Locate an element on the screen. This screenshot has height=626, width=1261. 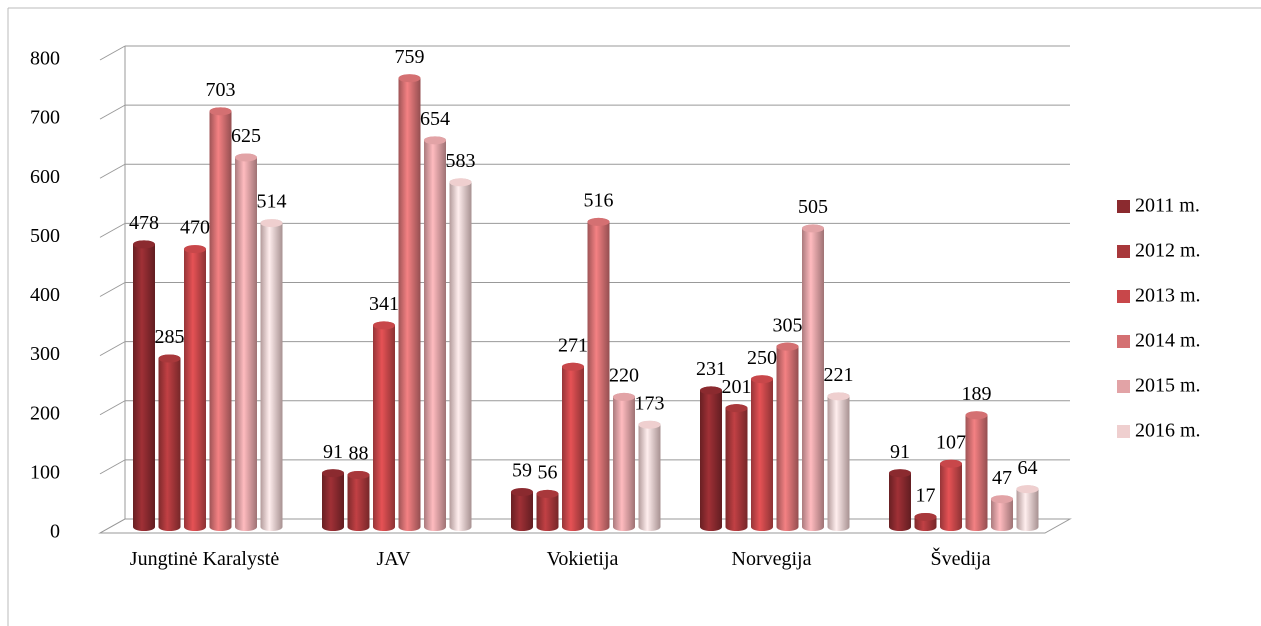
data-label: 17 is located at coordinates (926, 496).